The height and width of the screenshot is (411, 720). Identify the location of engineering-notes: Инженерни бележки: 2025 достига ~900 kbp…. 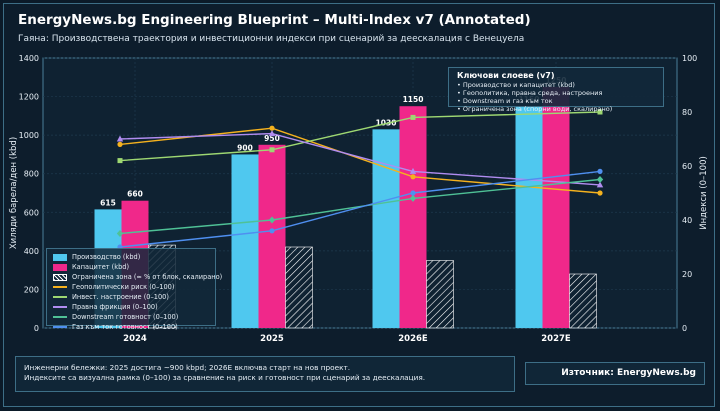
(265, 374).